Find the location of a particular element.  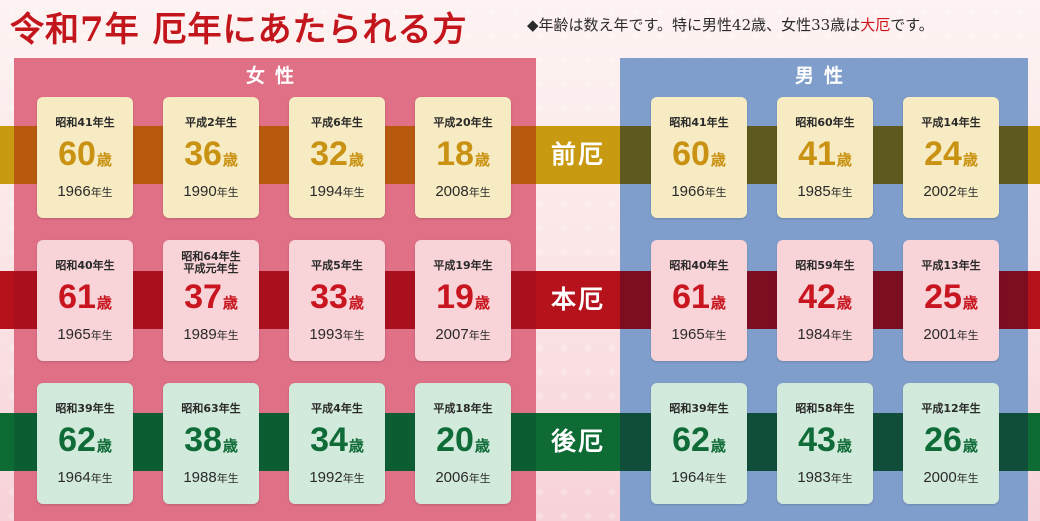

age-number: 26 is located at coordinates (943, 440).